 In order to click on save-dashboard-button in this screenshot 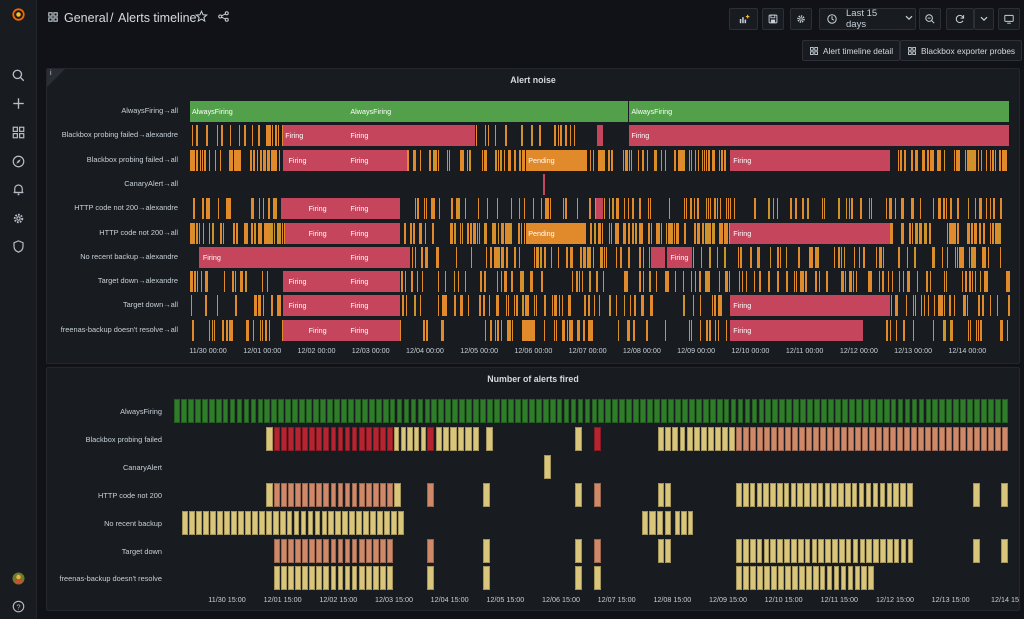, I will do `click(773, 19)`.